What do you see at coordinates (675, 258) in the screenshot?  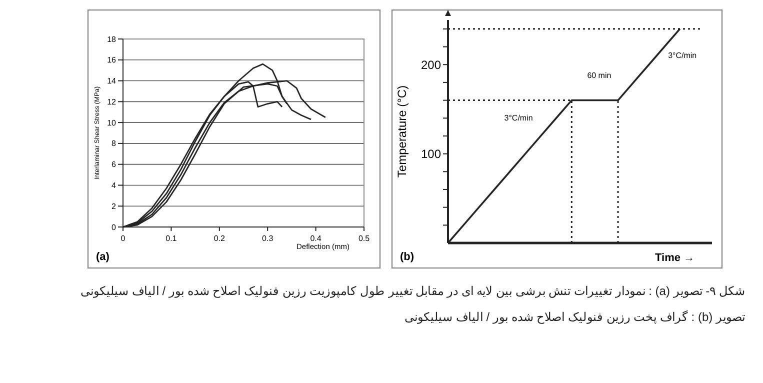 I see `x-axis-title: Time →` at bounding box center [675, 258].